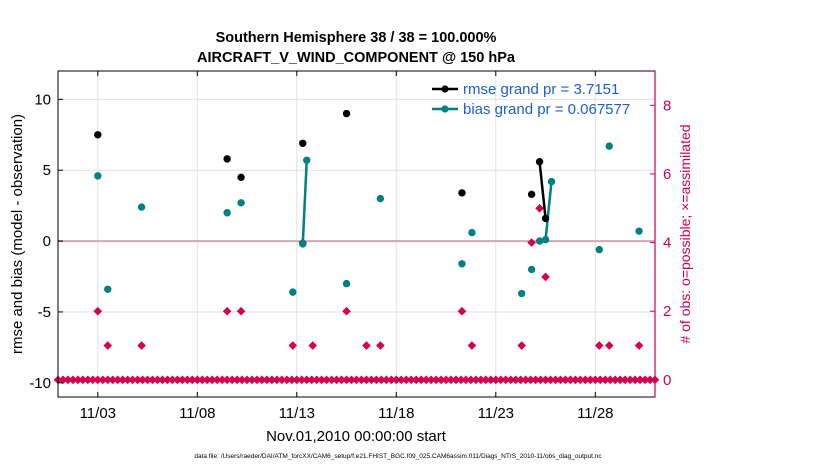  I want to click on y-axis-label-right: # of obs: o=possible; ×=assimilated, so click(685, 233).